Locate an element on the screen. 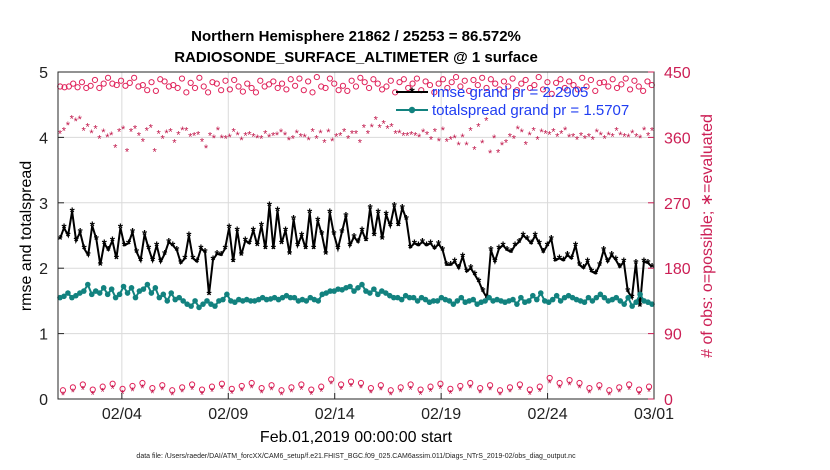  x-axis-label: Feb.01,2019 00:00:00 start is located at coordinates (356, 437).